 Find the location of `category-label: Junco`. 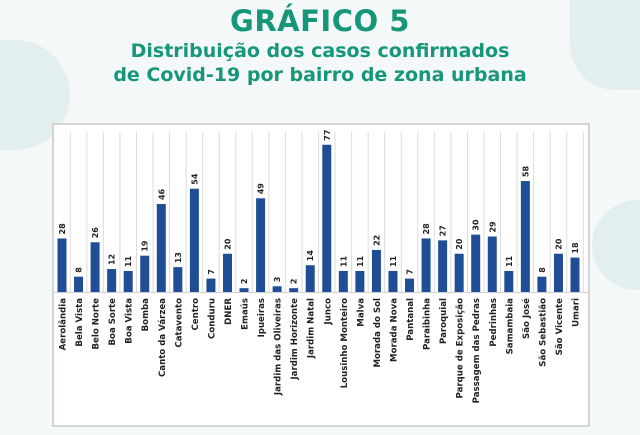

category-label: Junco is located at coordinates (328, 312).